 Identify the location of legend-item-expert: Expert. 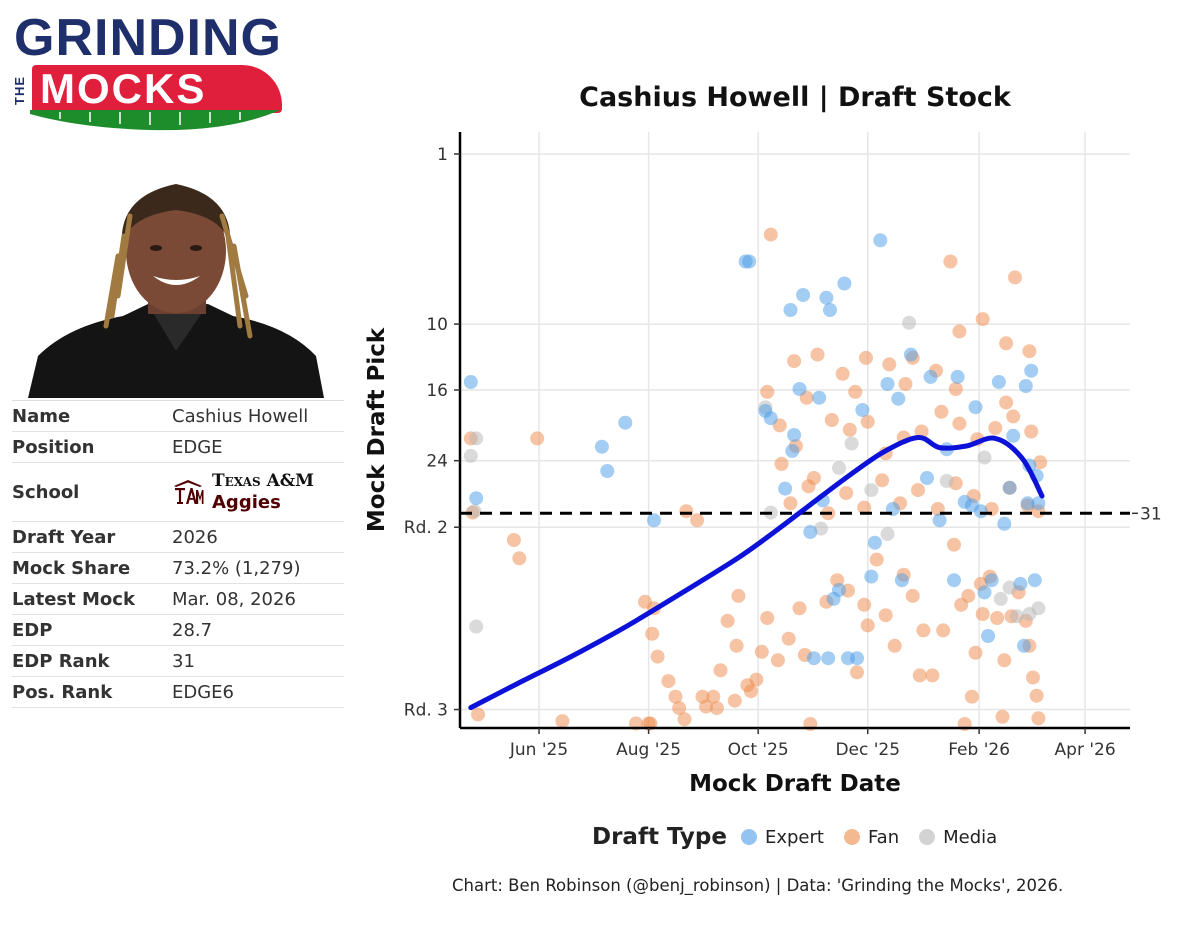
(782, 837).